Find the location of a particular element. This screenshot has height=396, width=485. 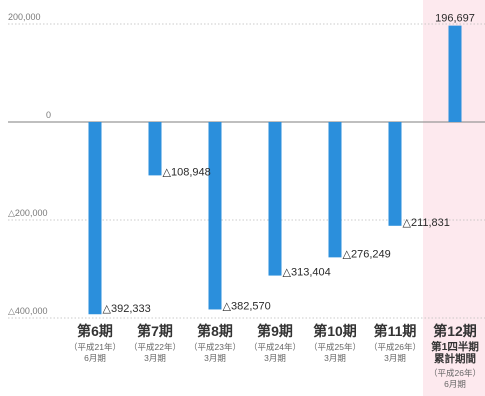

category-period: （平成24年） is located at coordinates (275, 347).